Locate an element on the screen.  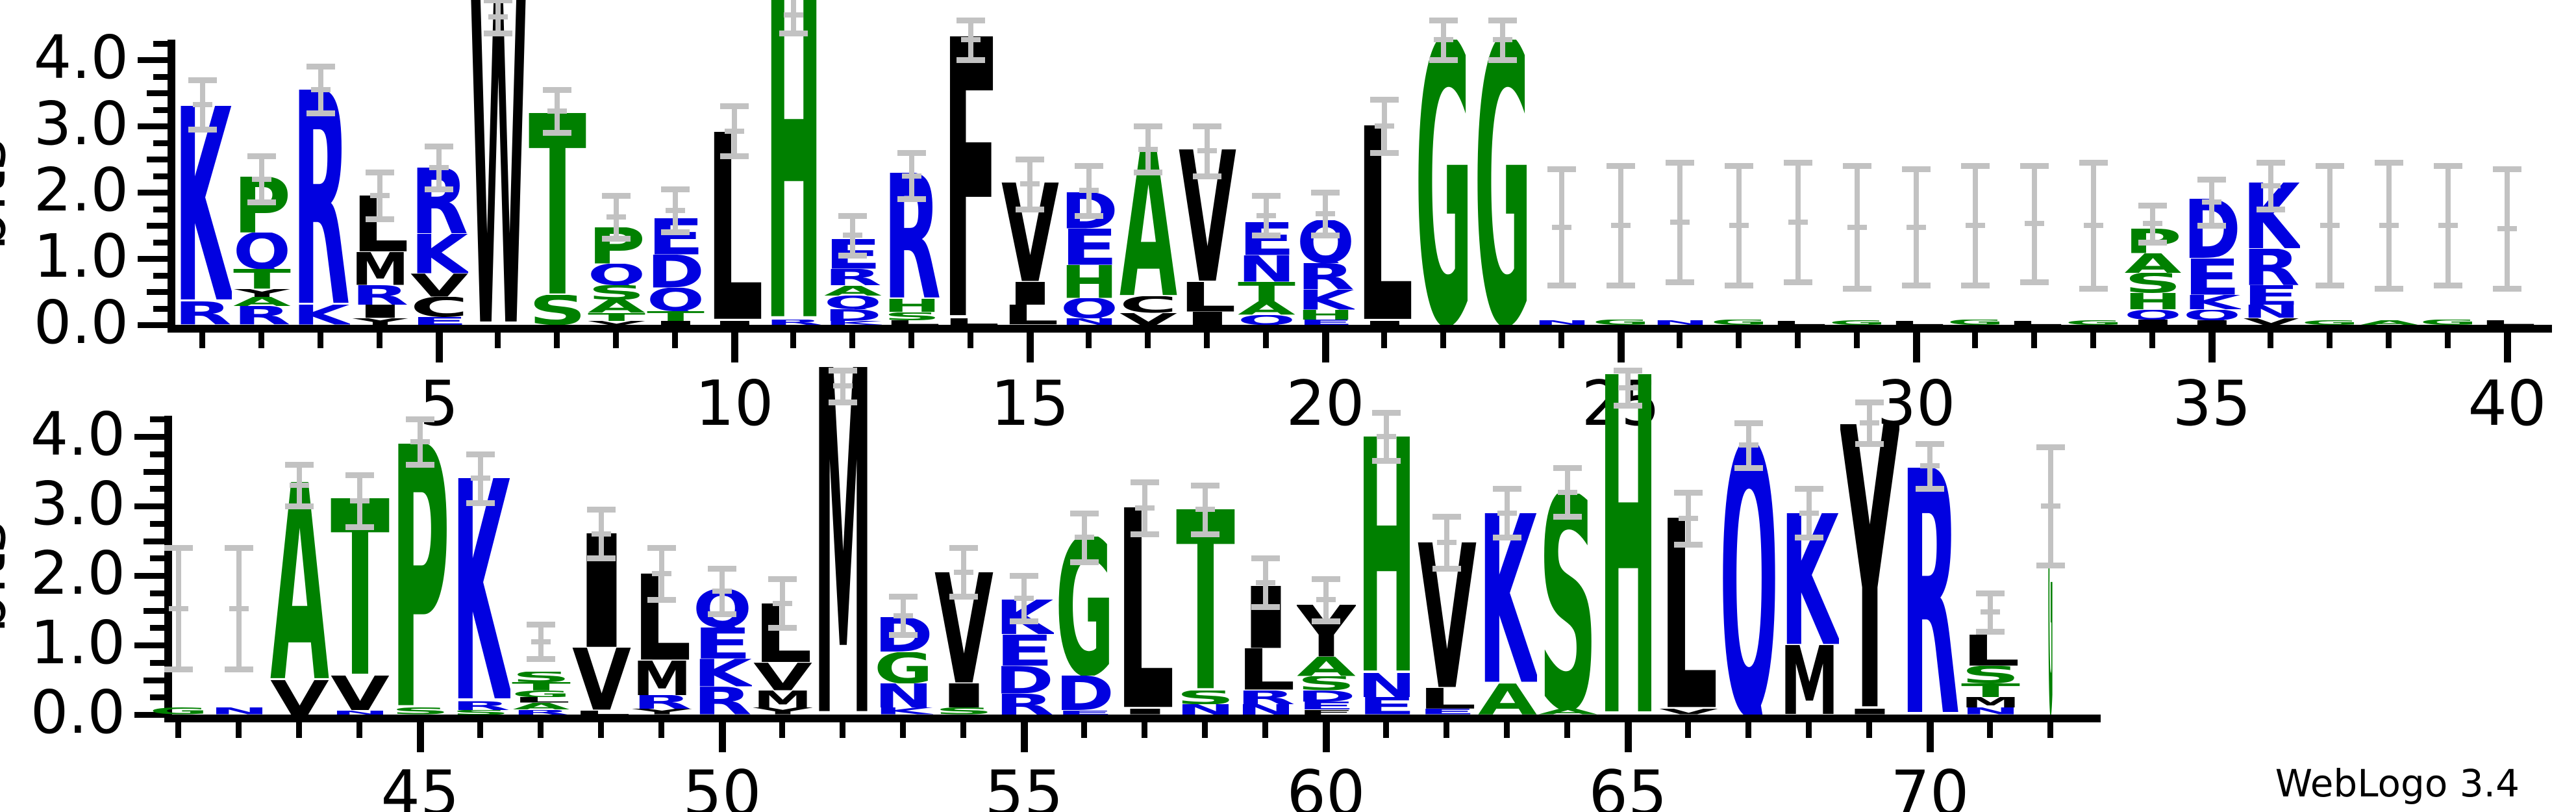
x-tick-label: 50 is located at coordinates (722, 785).